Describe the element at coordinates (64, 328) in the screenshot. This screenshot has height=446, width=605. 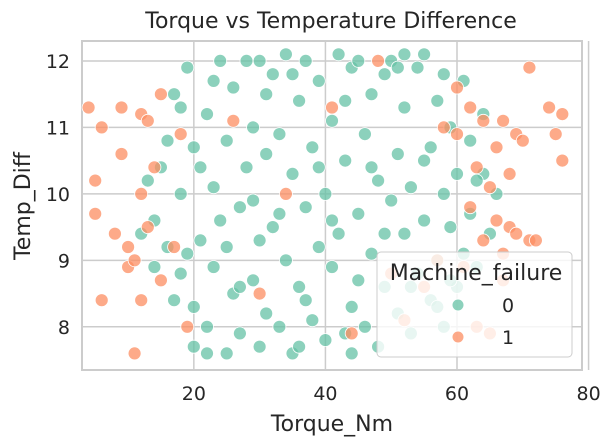
I see `y-tick-label: 8` at that location.